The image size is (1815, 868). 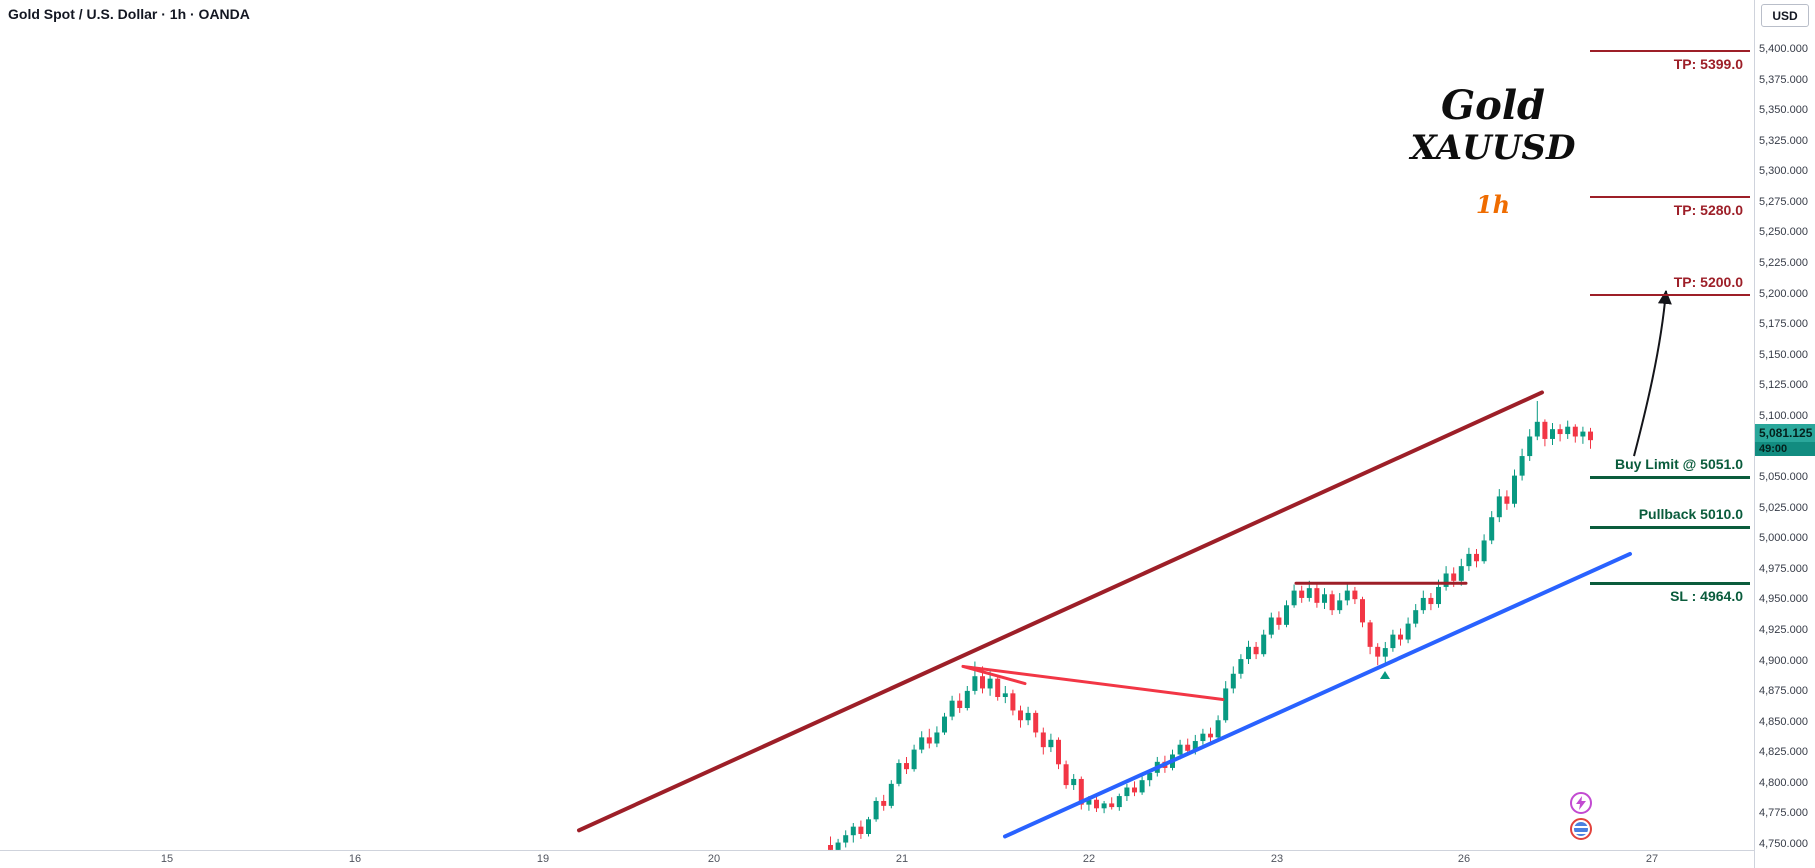 What do you see at coordinates (1783, 79) in the screenshot?
I see `price-axis-label: 5,375.000` at bounding box center [1783, 79].